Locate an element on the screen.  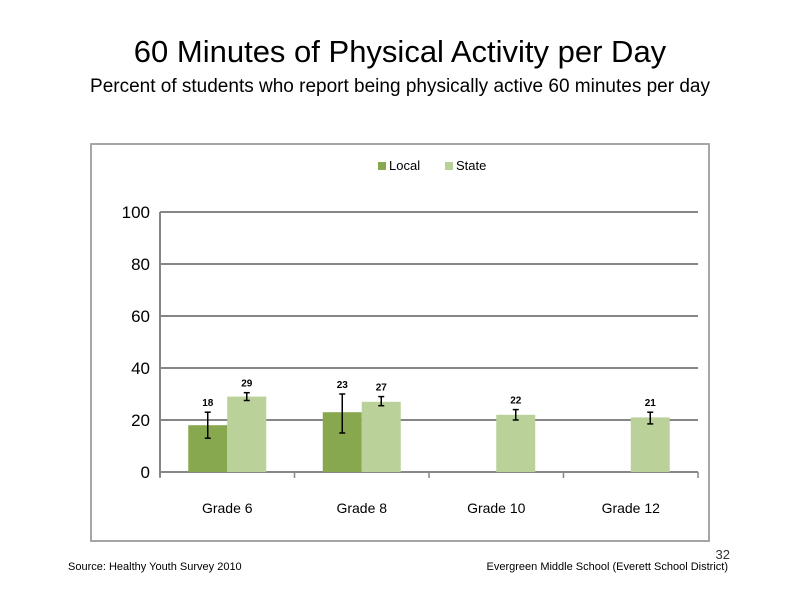
data-label: 29 is located at coordinates (247, 384).